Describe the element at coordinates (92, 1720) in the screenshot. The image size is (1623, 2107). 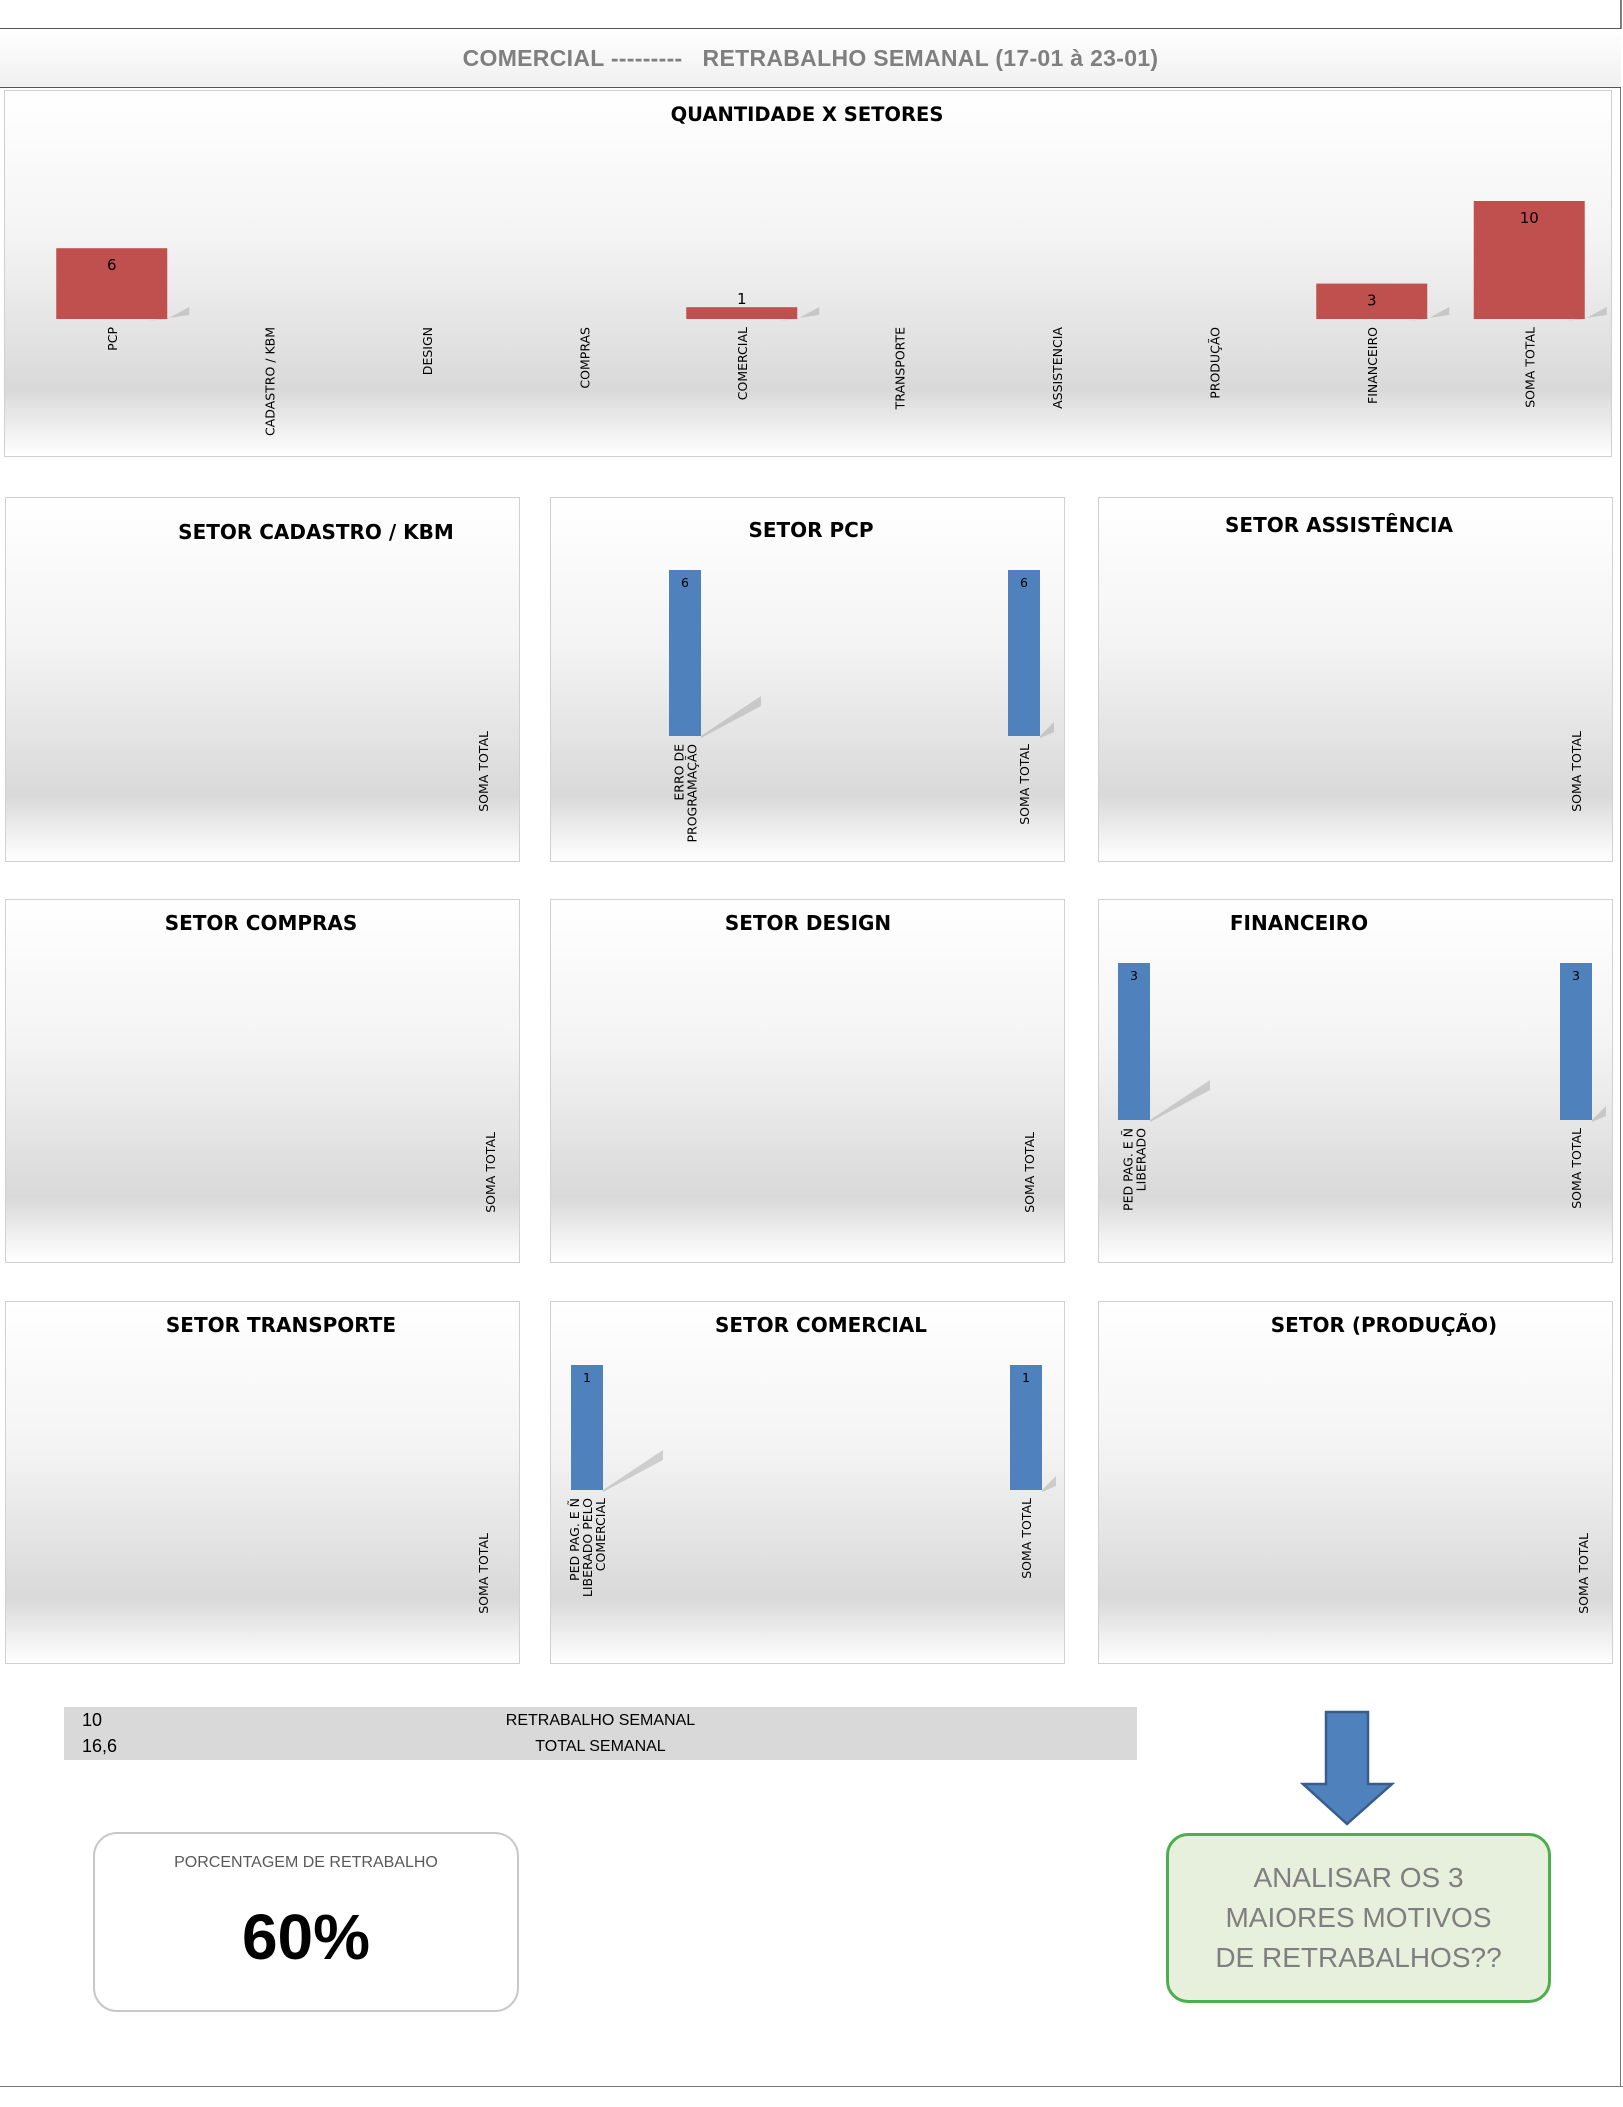
I see `summary-value: 10` at that location.